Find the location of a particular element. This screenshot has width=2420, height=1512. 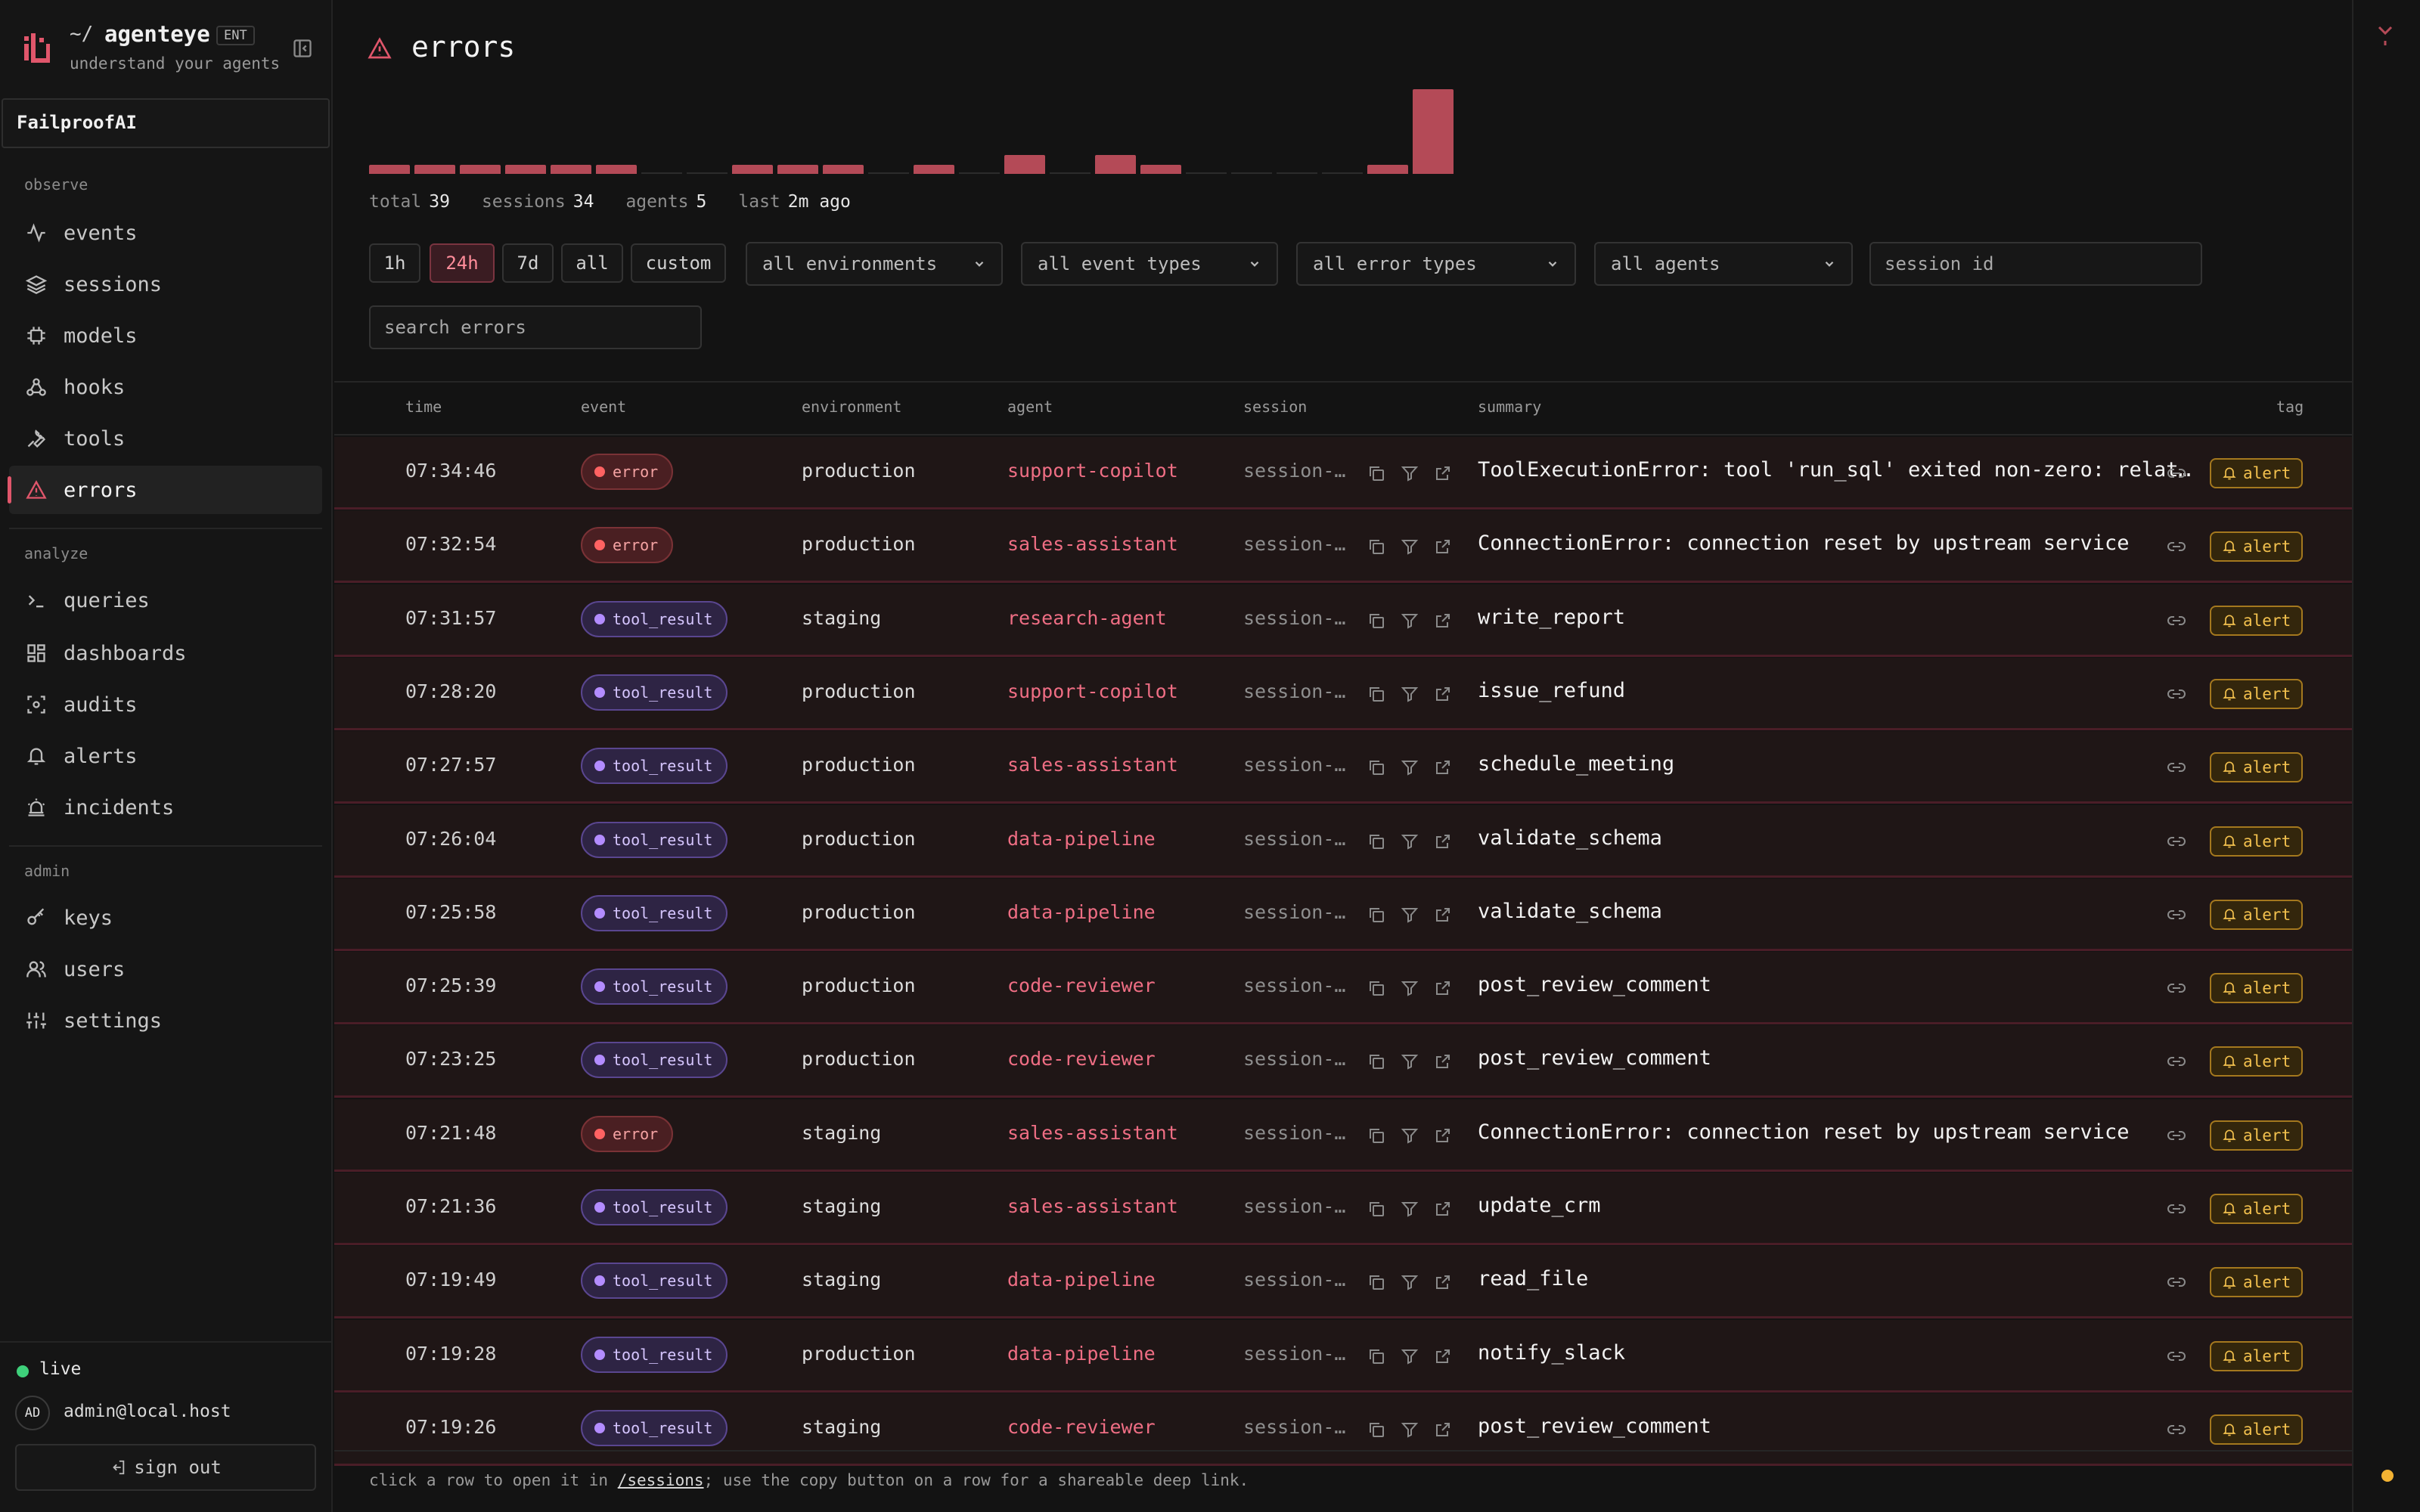

sidebar-item-settings: settings is located at coordinates (165, 1021).